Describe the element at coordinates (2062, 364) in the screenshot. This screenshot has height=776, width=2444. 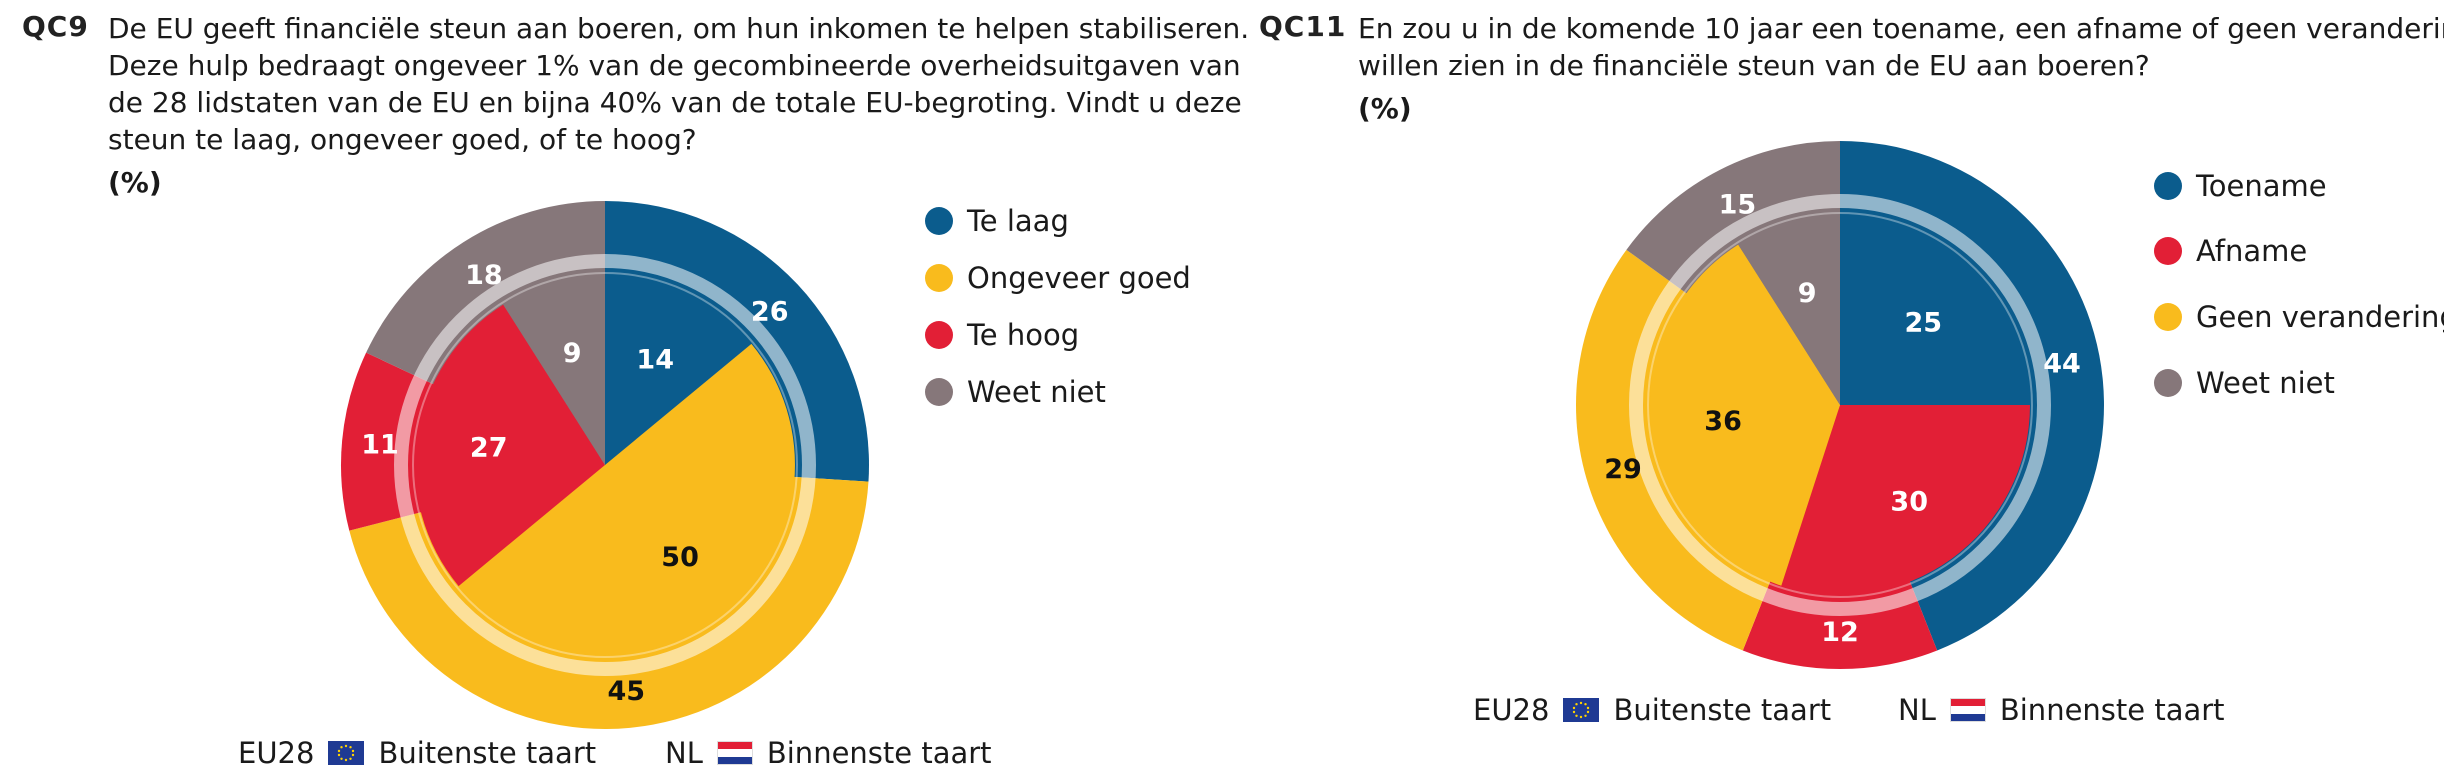
I see `outer-value-label: 44` at that location.